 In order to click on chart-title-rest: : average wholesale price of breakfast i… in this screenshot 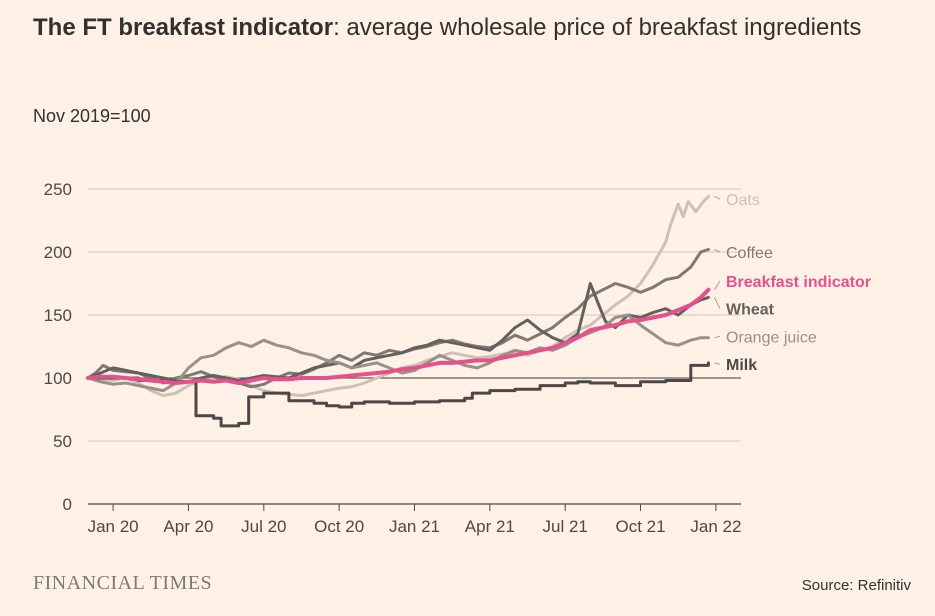, I will do `click(597, 27)`.